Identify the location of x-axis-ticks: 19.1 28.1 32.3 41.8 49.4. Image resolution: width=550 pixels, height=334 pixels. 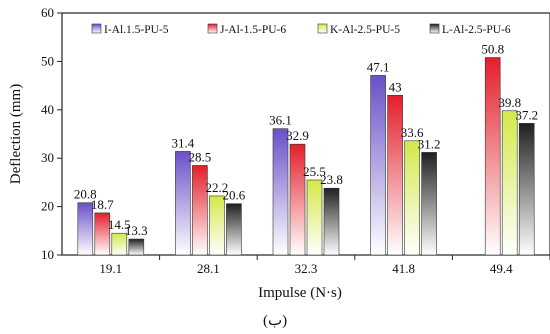
(324, 265).